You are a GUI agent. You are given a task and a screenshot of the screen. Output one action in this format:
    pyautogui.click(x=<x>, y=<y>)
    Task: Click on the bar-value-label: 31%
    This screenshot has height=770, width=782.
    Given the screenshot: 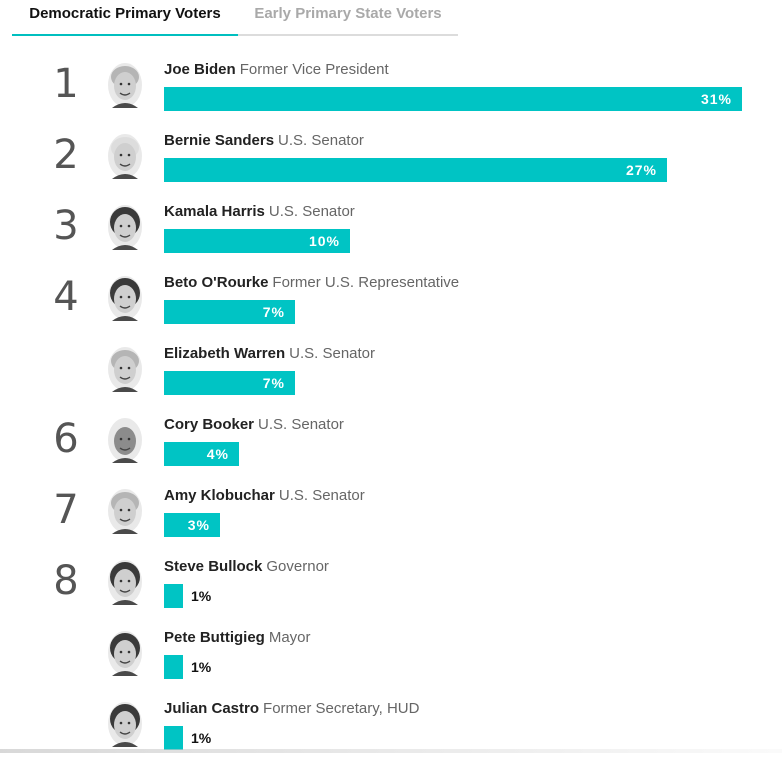 What is the action you would take?
    pyautogui.click(x=716, y=99)
    